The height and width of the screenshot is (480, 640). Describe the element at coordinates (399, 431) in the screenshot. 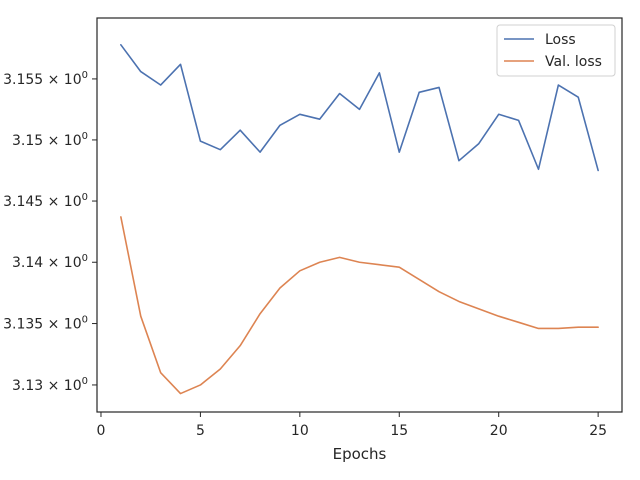

I see `x-tick-label: 15` at that location.